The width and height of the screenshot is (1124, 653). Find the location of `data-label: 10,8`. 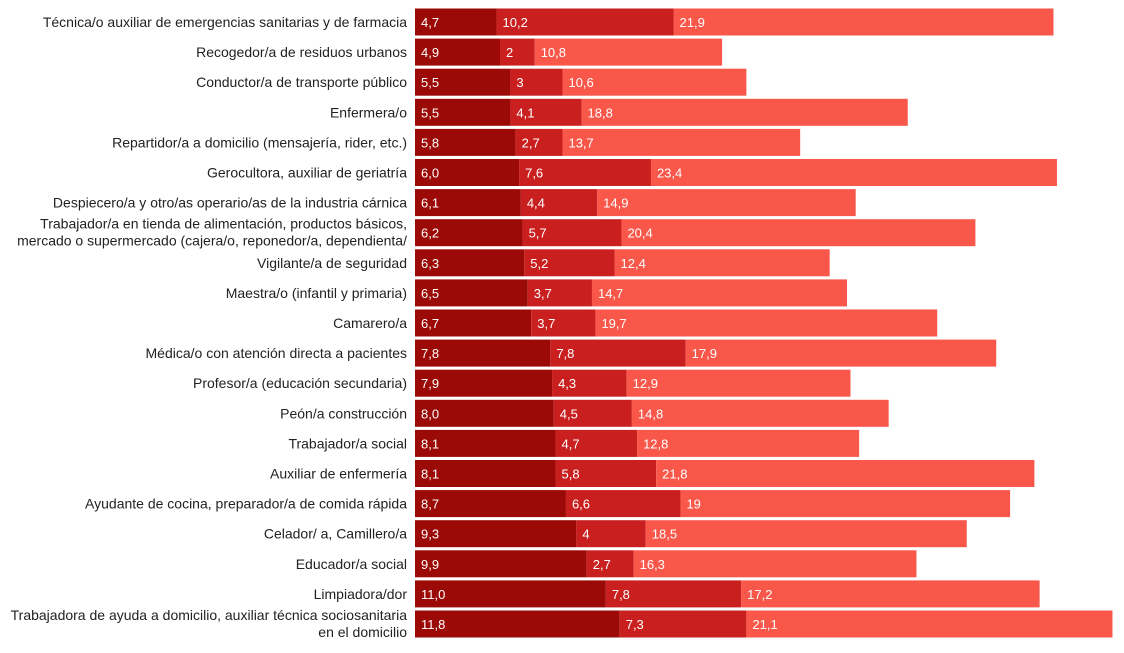

data-label: 10,8 is located at coordinates (553, 52).